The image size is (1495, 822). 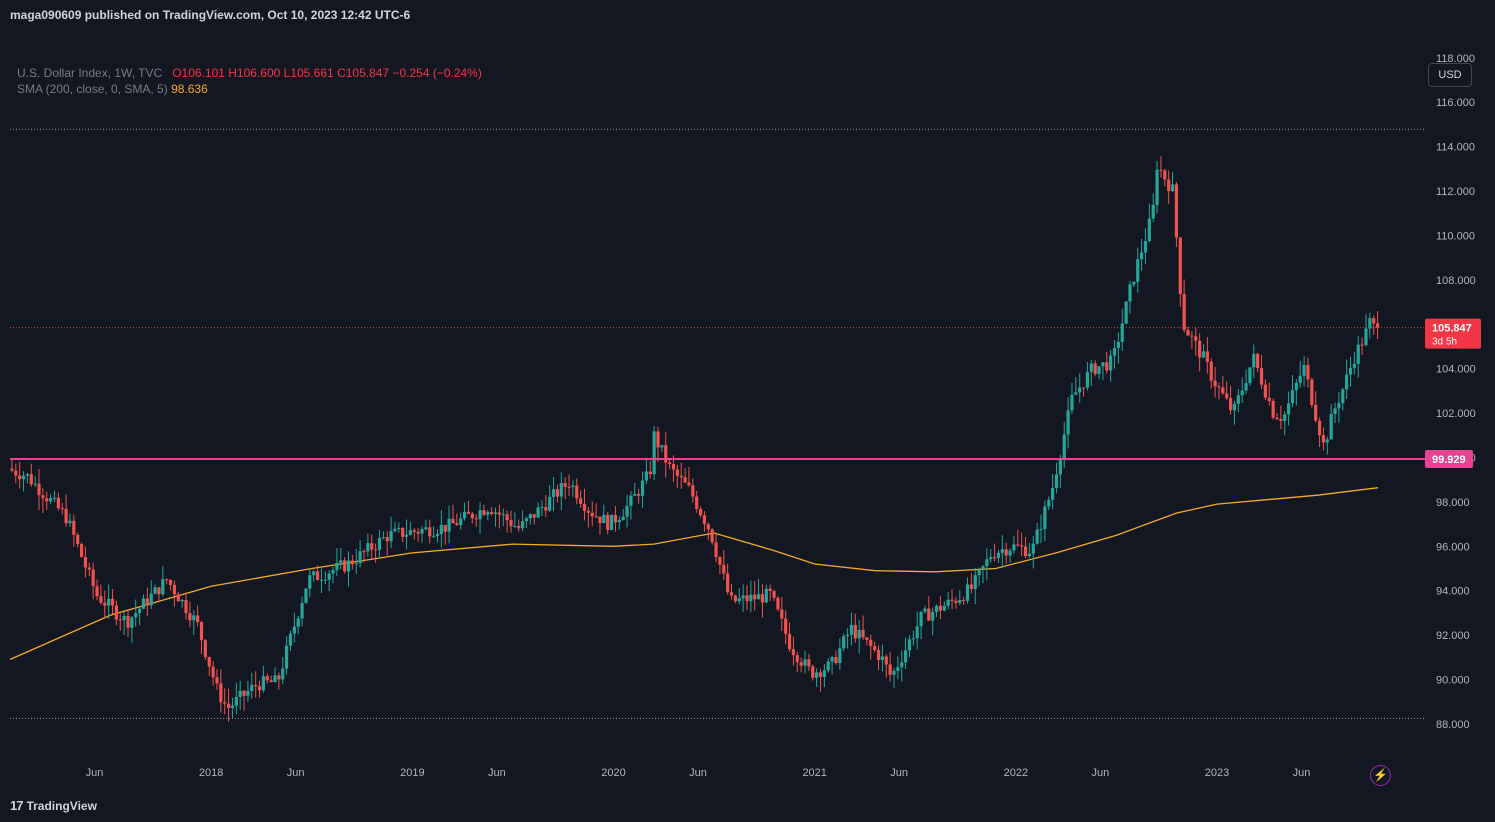 I want to click on support-level-tag, so click(x=1449, y=459).